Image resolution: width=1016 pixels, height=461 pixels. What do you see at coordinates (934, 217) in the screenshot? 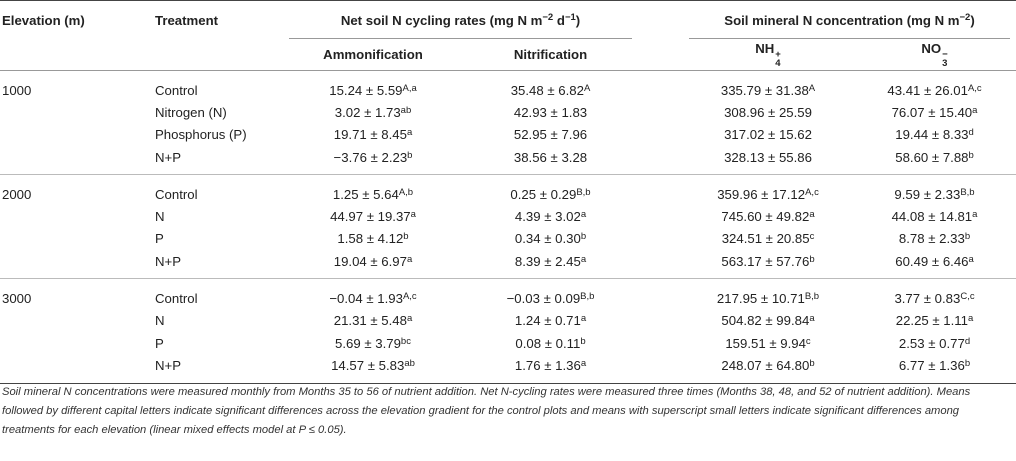
I see `no3-cell: 44.08 ± 14.81a` at bounding box center [934, 217].